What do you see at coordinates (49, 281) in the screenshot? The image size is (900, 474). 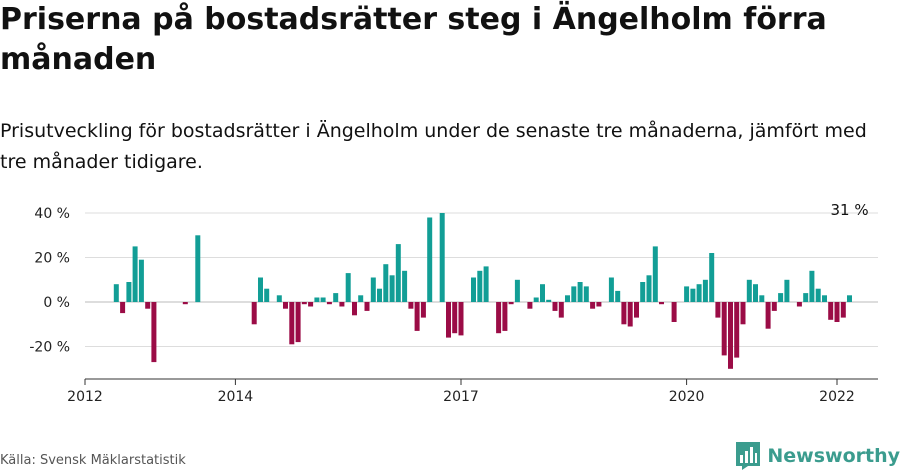 I see `y-axis-ticks: 40 % 20 % 0 % -20 %` at bounding box center [49, 281].